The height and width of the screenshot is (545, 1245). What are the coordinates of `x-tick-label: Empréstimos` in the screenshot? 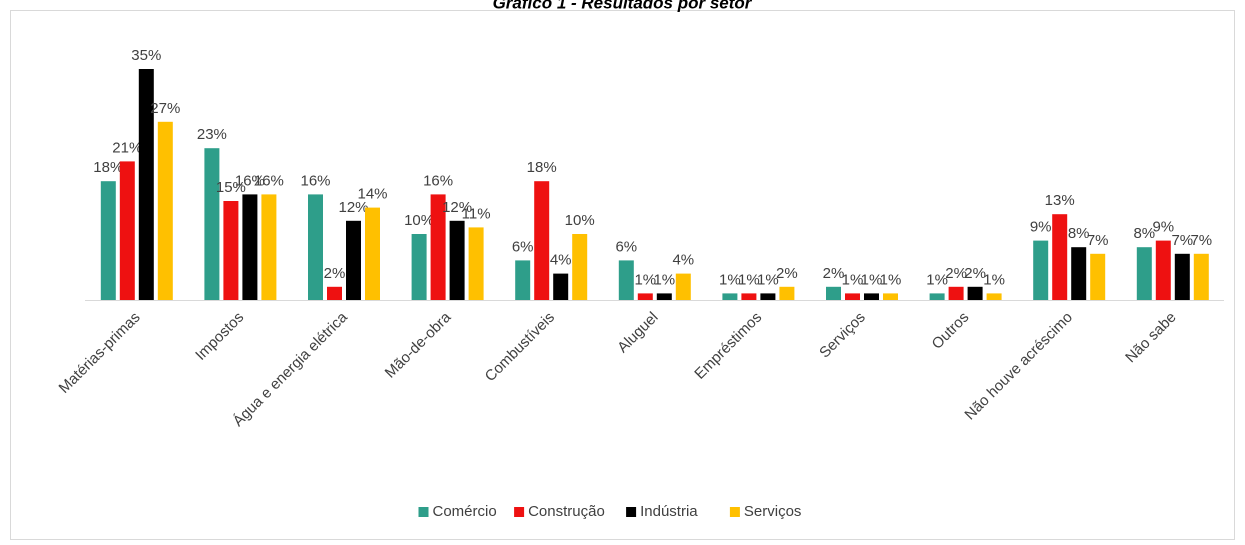 It's located at (728, 346).